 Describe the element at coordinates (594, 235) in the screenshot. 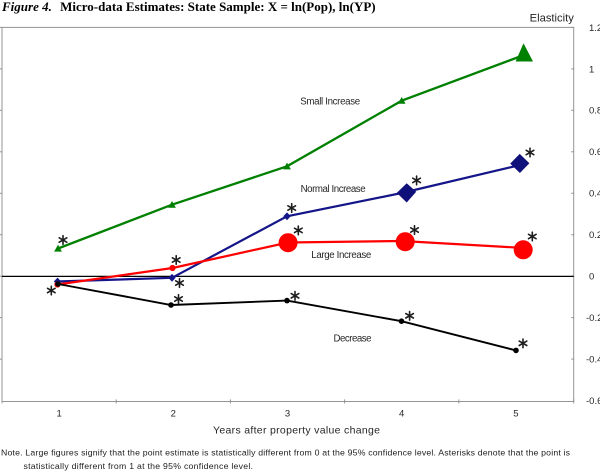

I see `svg-text: 0.2` at that location.